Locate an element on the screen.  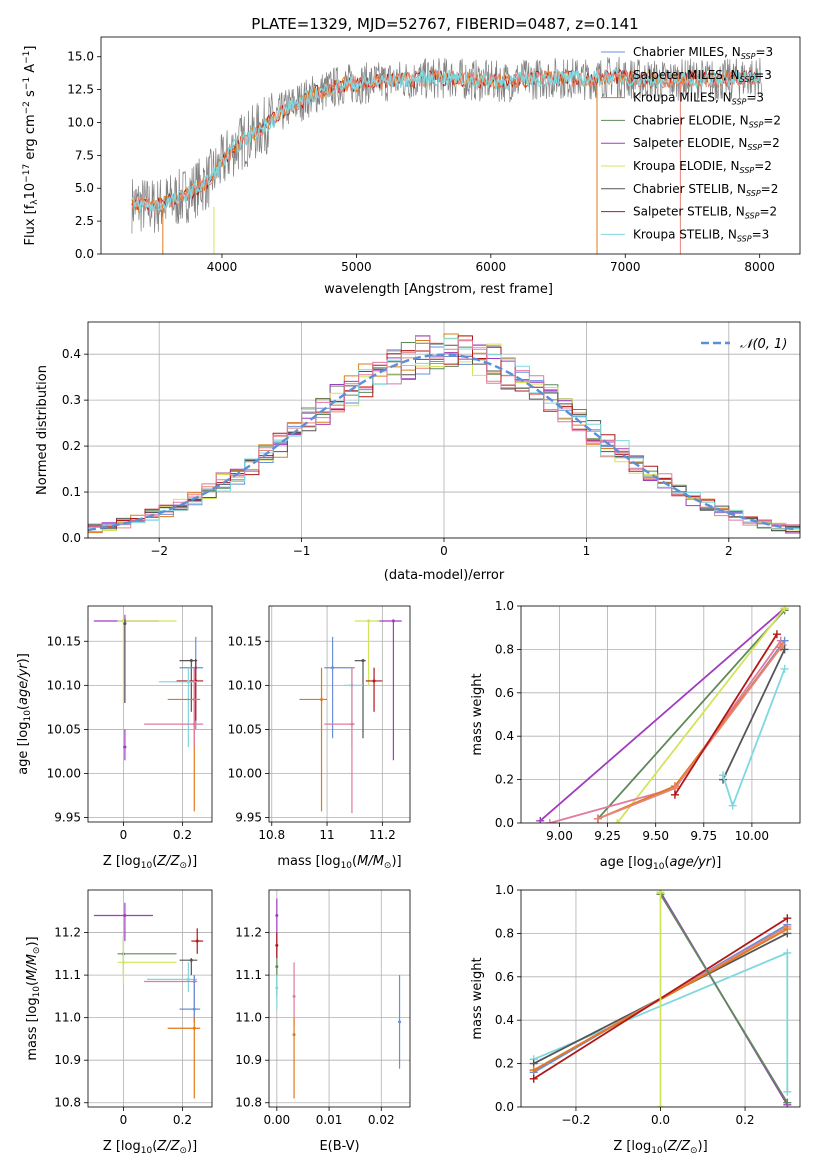
y-axis-label-part: −1 is located at coordinates (27, 83).